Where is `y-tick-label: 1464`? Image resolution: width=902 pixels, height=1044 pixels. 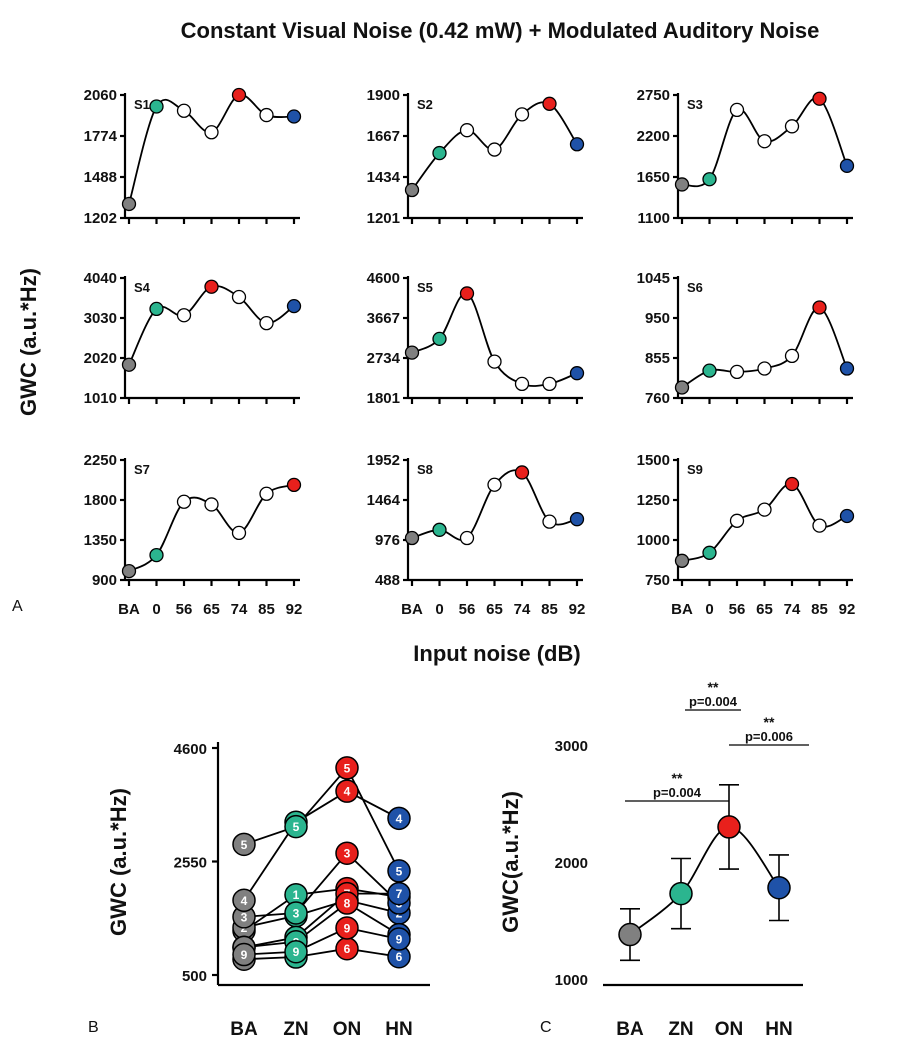
y-tick-label: 1464 is located at coordinates (384, 500).